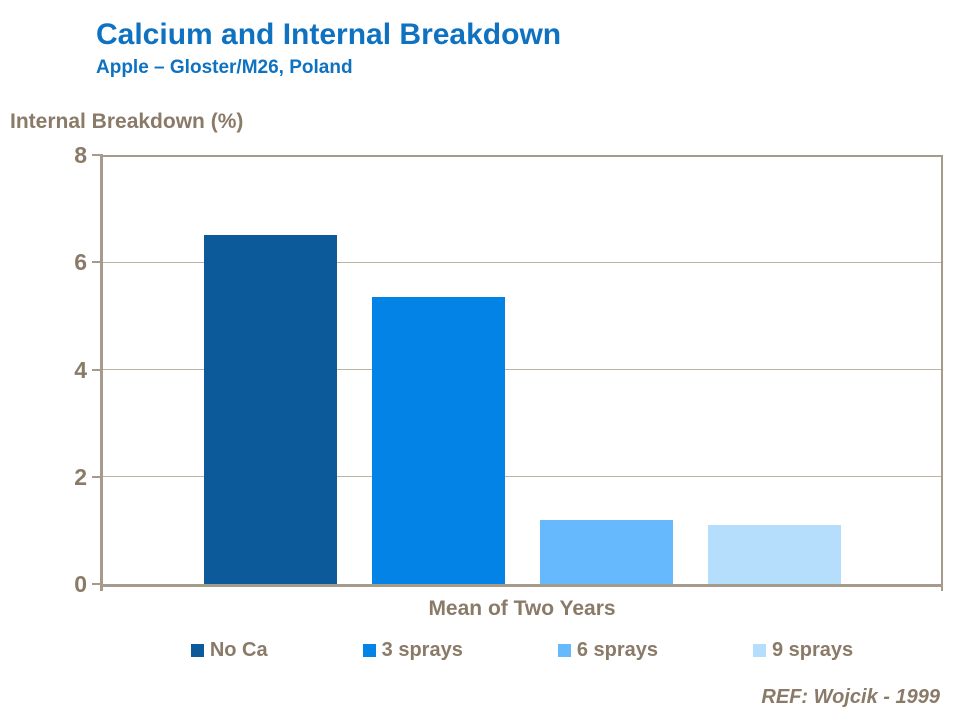  Describe the element at coordinates (197, 650) in the screenshot. I see `legend-swatch-no-ca` at that location.